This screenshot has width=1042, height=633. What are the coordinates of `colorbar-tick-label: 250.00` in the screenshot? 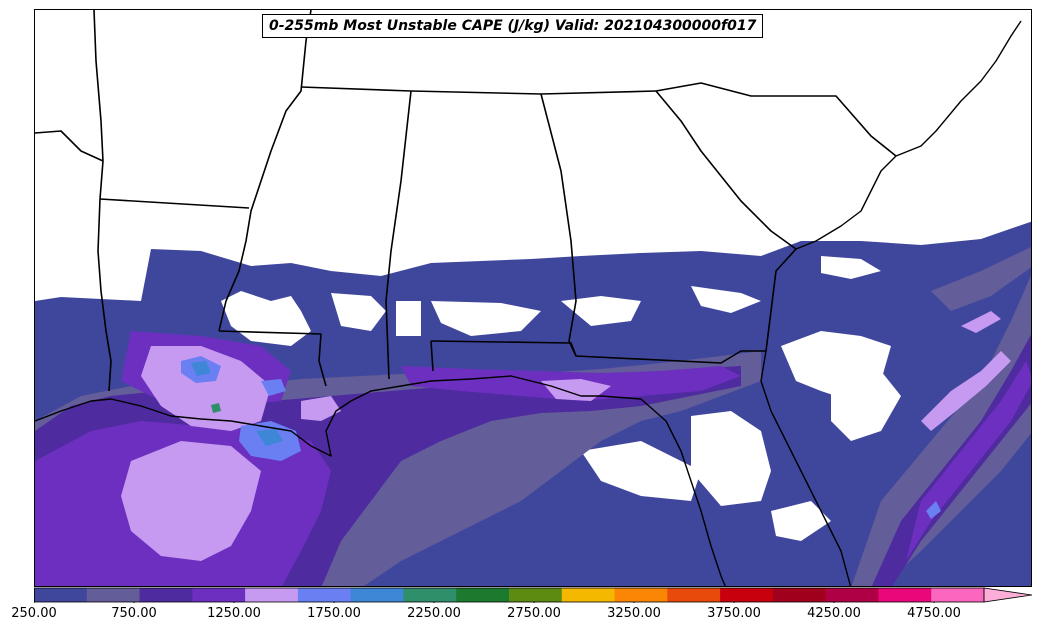 It's located at (34, 613).